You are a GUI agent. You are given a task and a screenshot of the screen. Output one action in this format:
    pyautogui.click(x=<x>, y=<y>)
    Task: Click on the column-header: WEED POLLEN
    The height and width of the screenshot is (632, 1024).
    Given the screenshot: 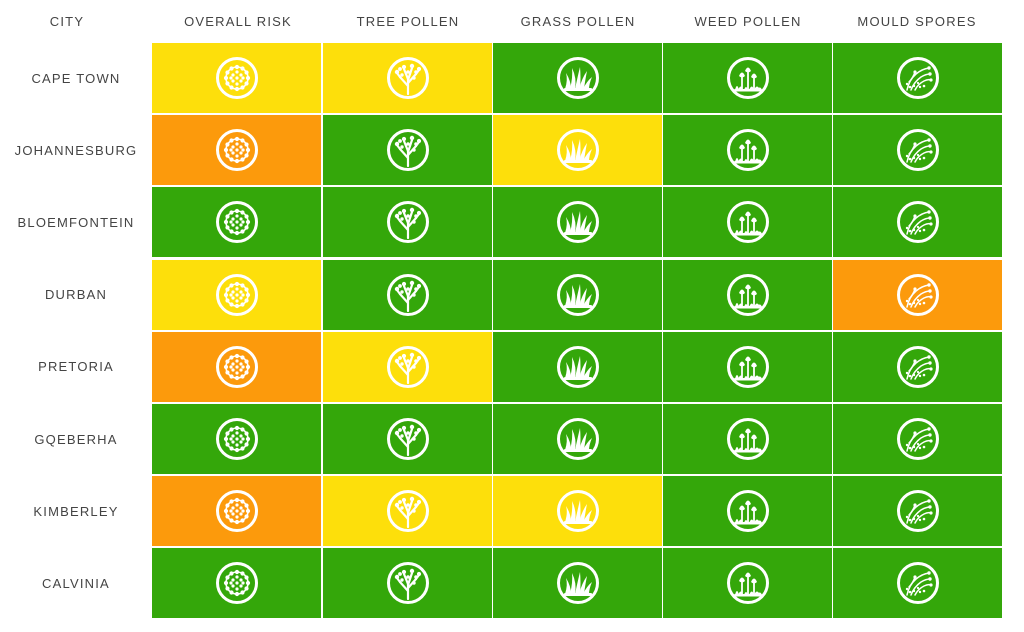 What is the action you would take?
    pyautogui.click(x=748, y=21)
    